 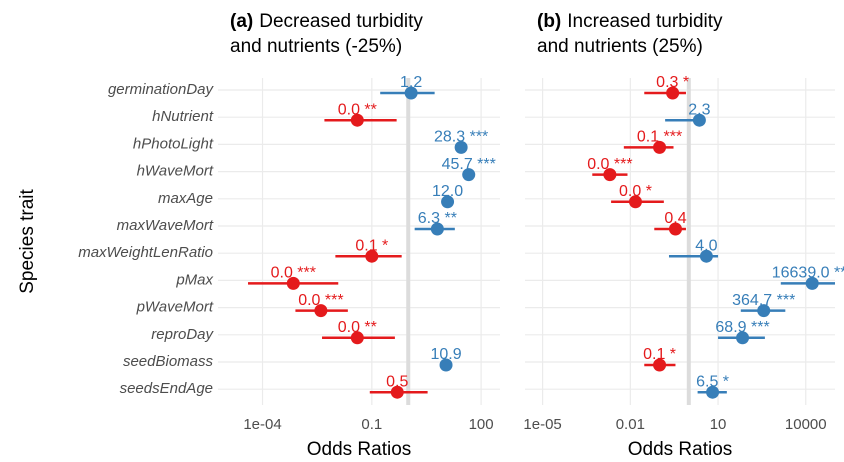 What do you see at coordinates (481, 424) in the screenshot?
I see `x-tick-label: 100` at bounding box center [481, 424].